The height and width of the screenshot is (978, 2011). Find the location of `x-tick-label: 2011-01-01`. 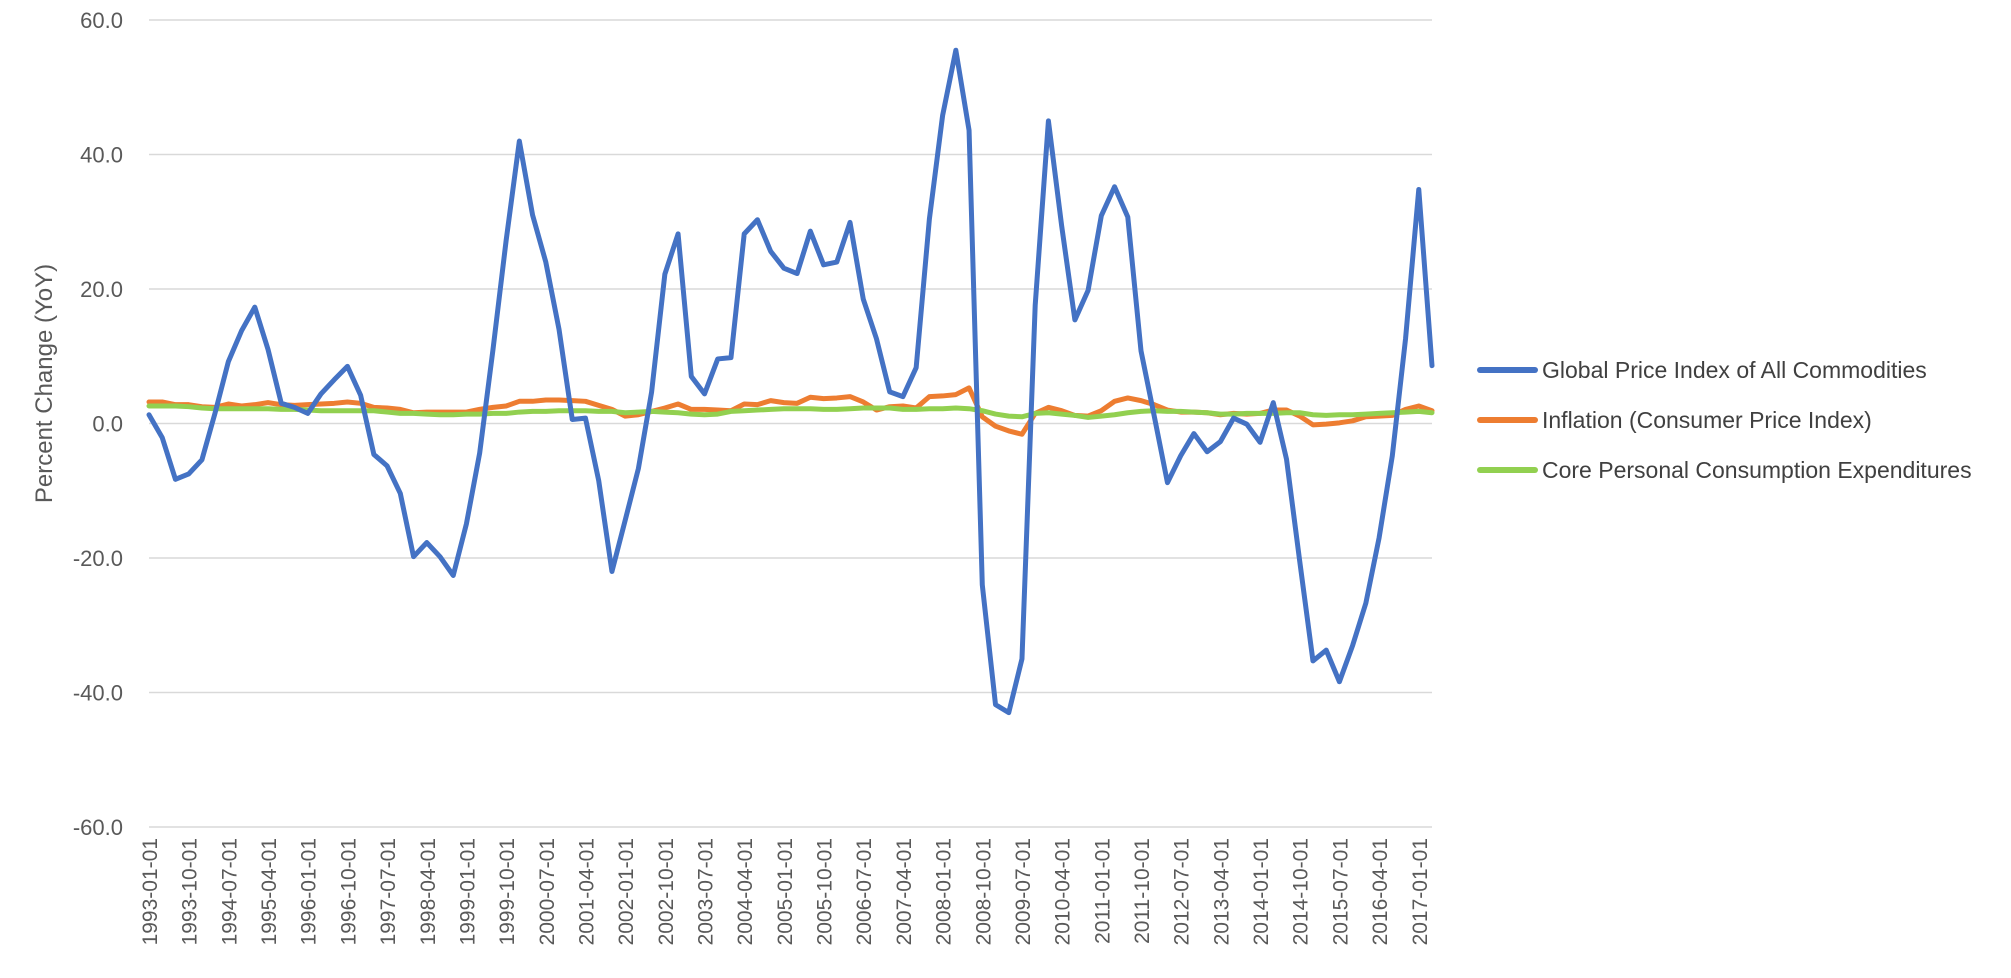

x-tick-label: 2011-01-01 is located at coordinates (1102, 891).